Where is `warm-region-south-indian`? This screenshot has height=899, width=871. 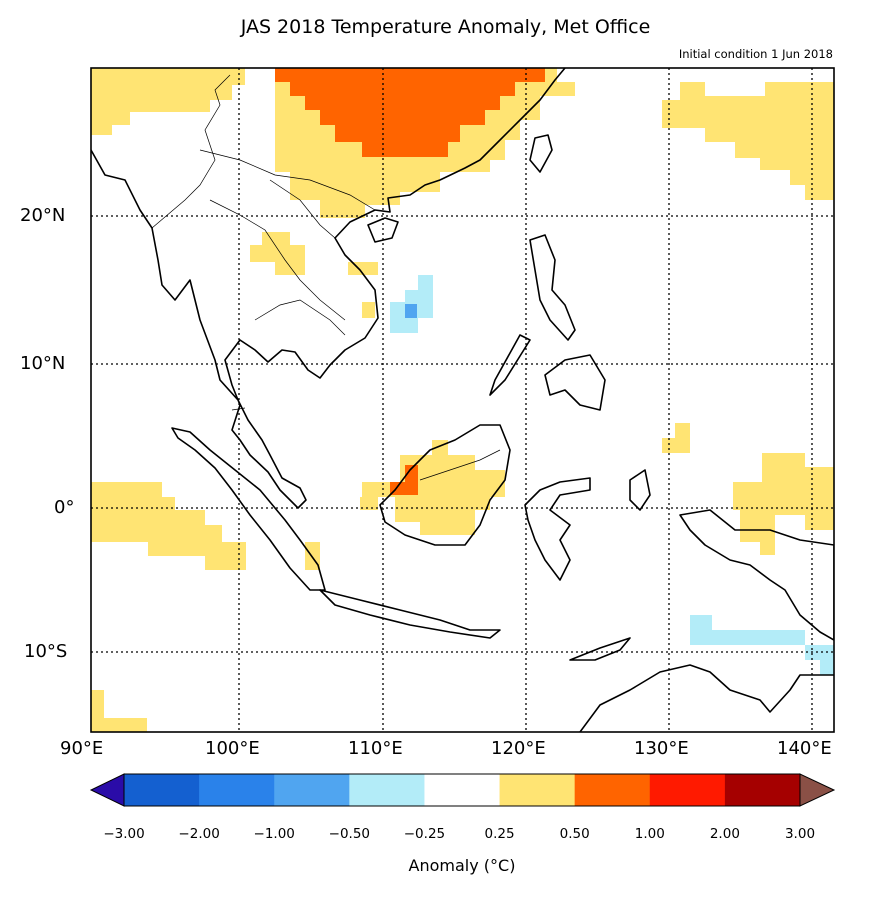
warm-region-south-indian is located at coordinates (119, 711).